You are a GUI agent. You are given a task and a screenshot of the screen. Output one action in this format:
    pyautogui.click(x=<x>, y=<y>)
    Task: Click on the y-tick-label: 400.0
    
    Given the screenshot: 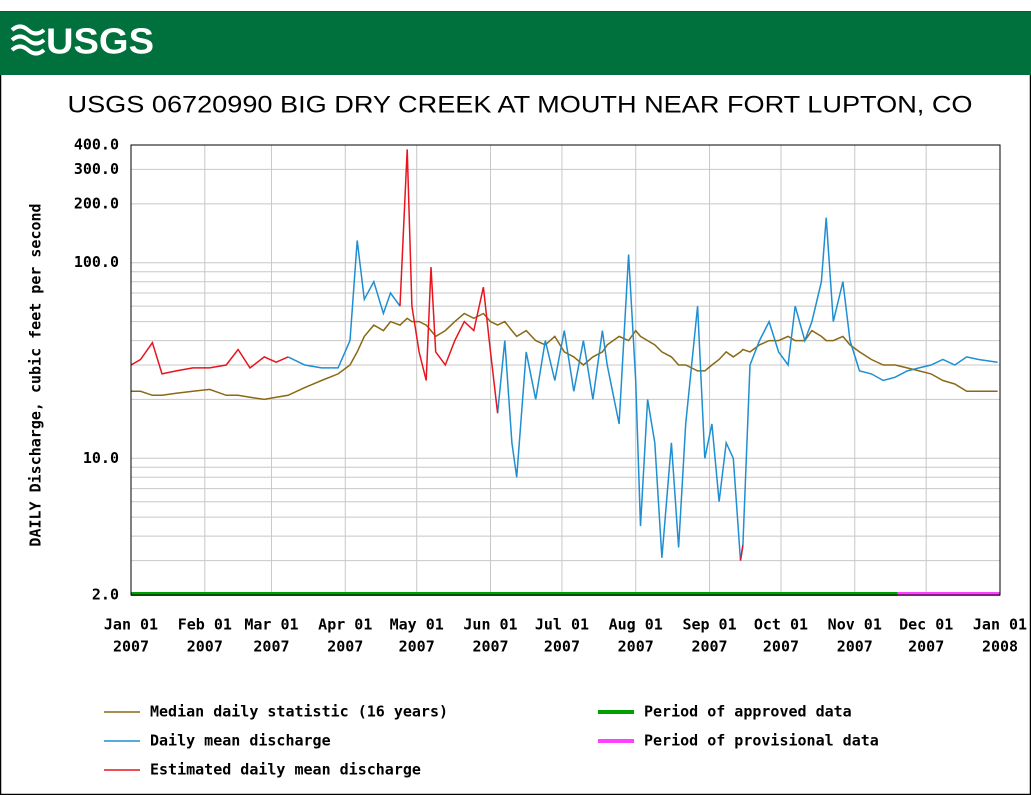 What is the action you would take?
    pyautogui.click(x=96, y=145)
    